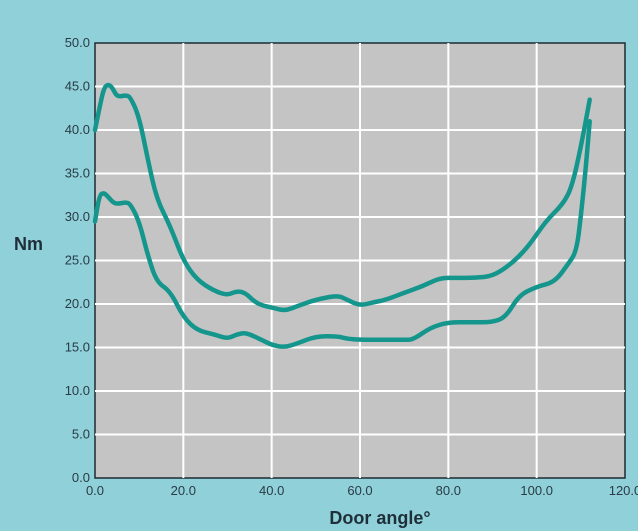 Image resolution: width=638 pixels, height=531 pixels. I want to click on x-tick-label: 100.0, so click(536, 490).